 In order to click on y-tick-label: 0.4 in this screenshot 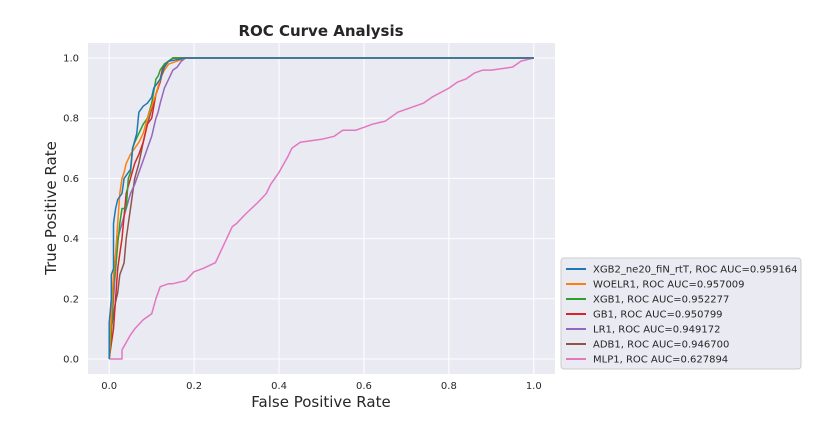, I will do `click(71, 239)`.